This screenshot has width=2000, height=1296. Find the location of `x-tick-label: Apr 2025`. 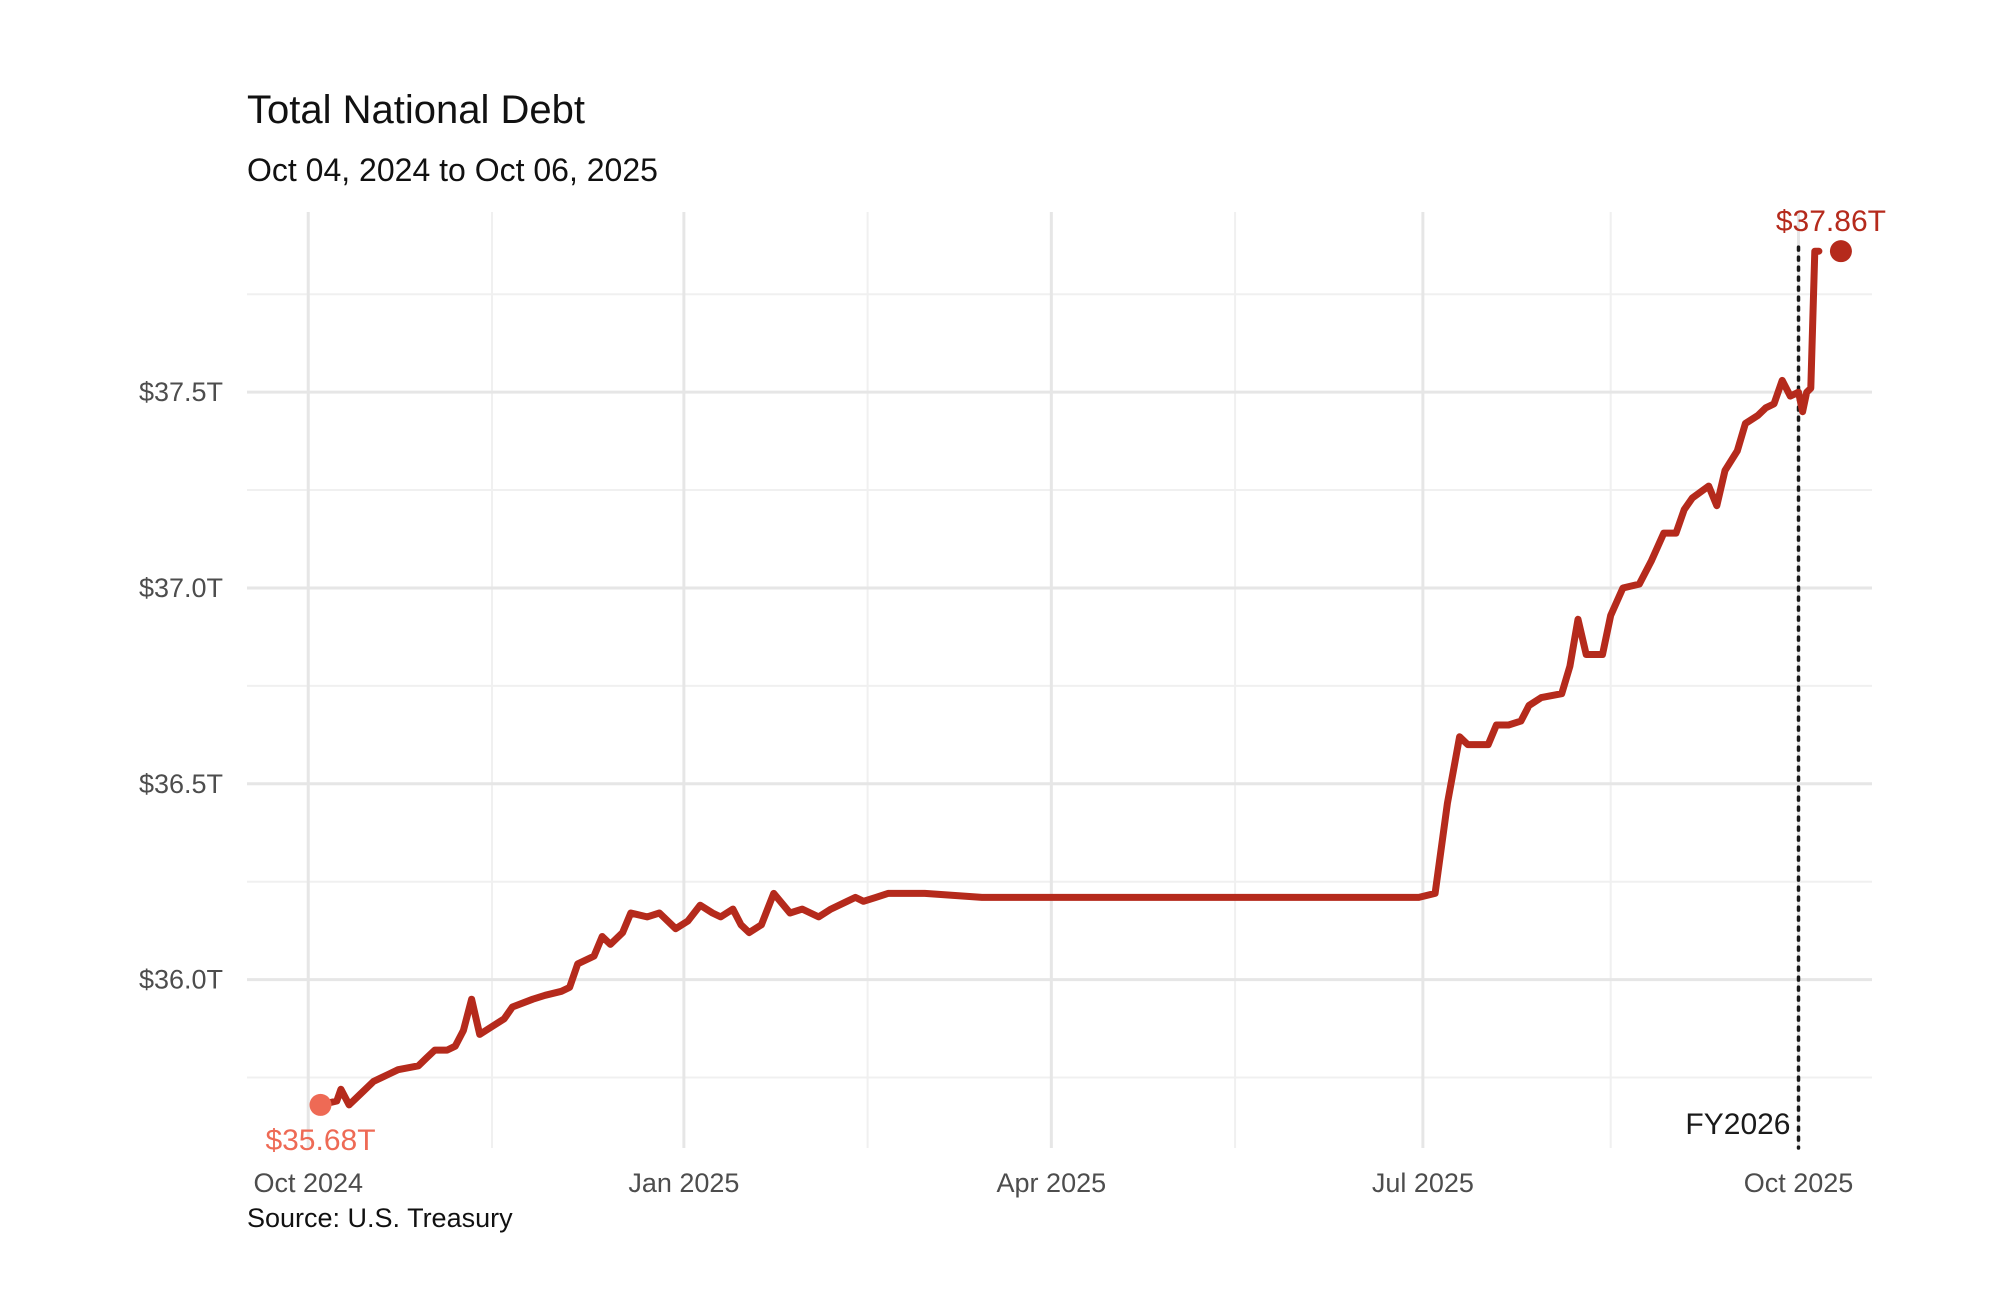

x-tick-label: Apr 2025 is located at coordinates (1052, 1183).